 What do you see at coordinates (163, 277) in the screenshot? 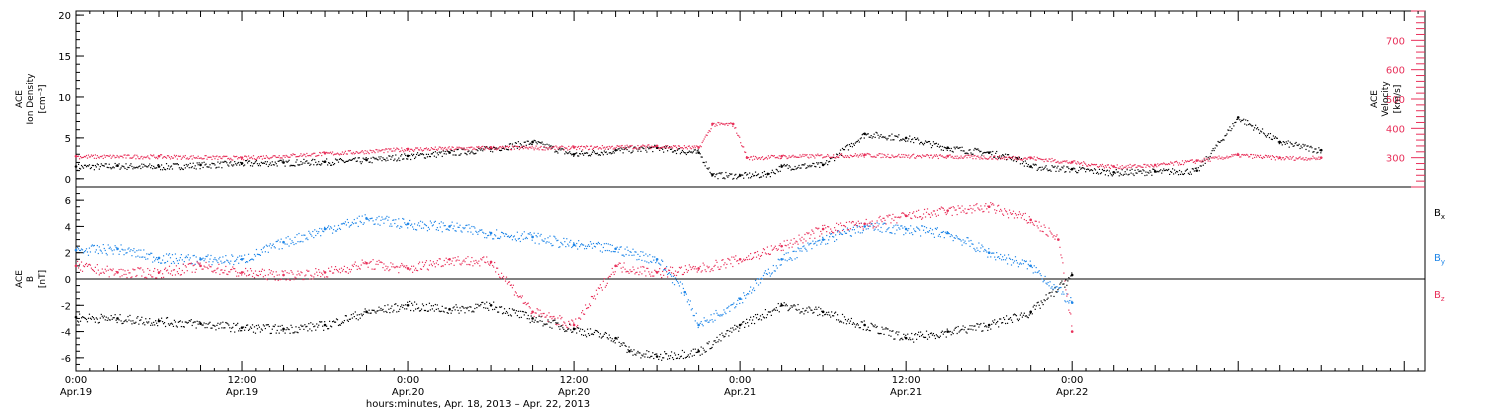
I see `bz-series-sample` at bounding box center [163, 277].